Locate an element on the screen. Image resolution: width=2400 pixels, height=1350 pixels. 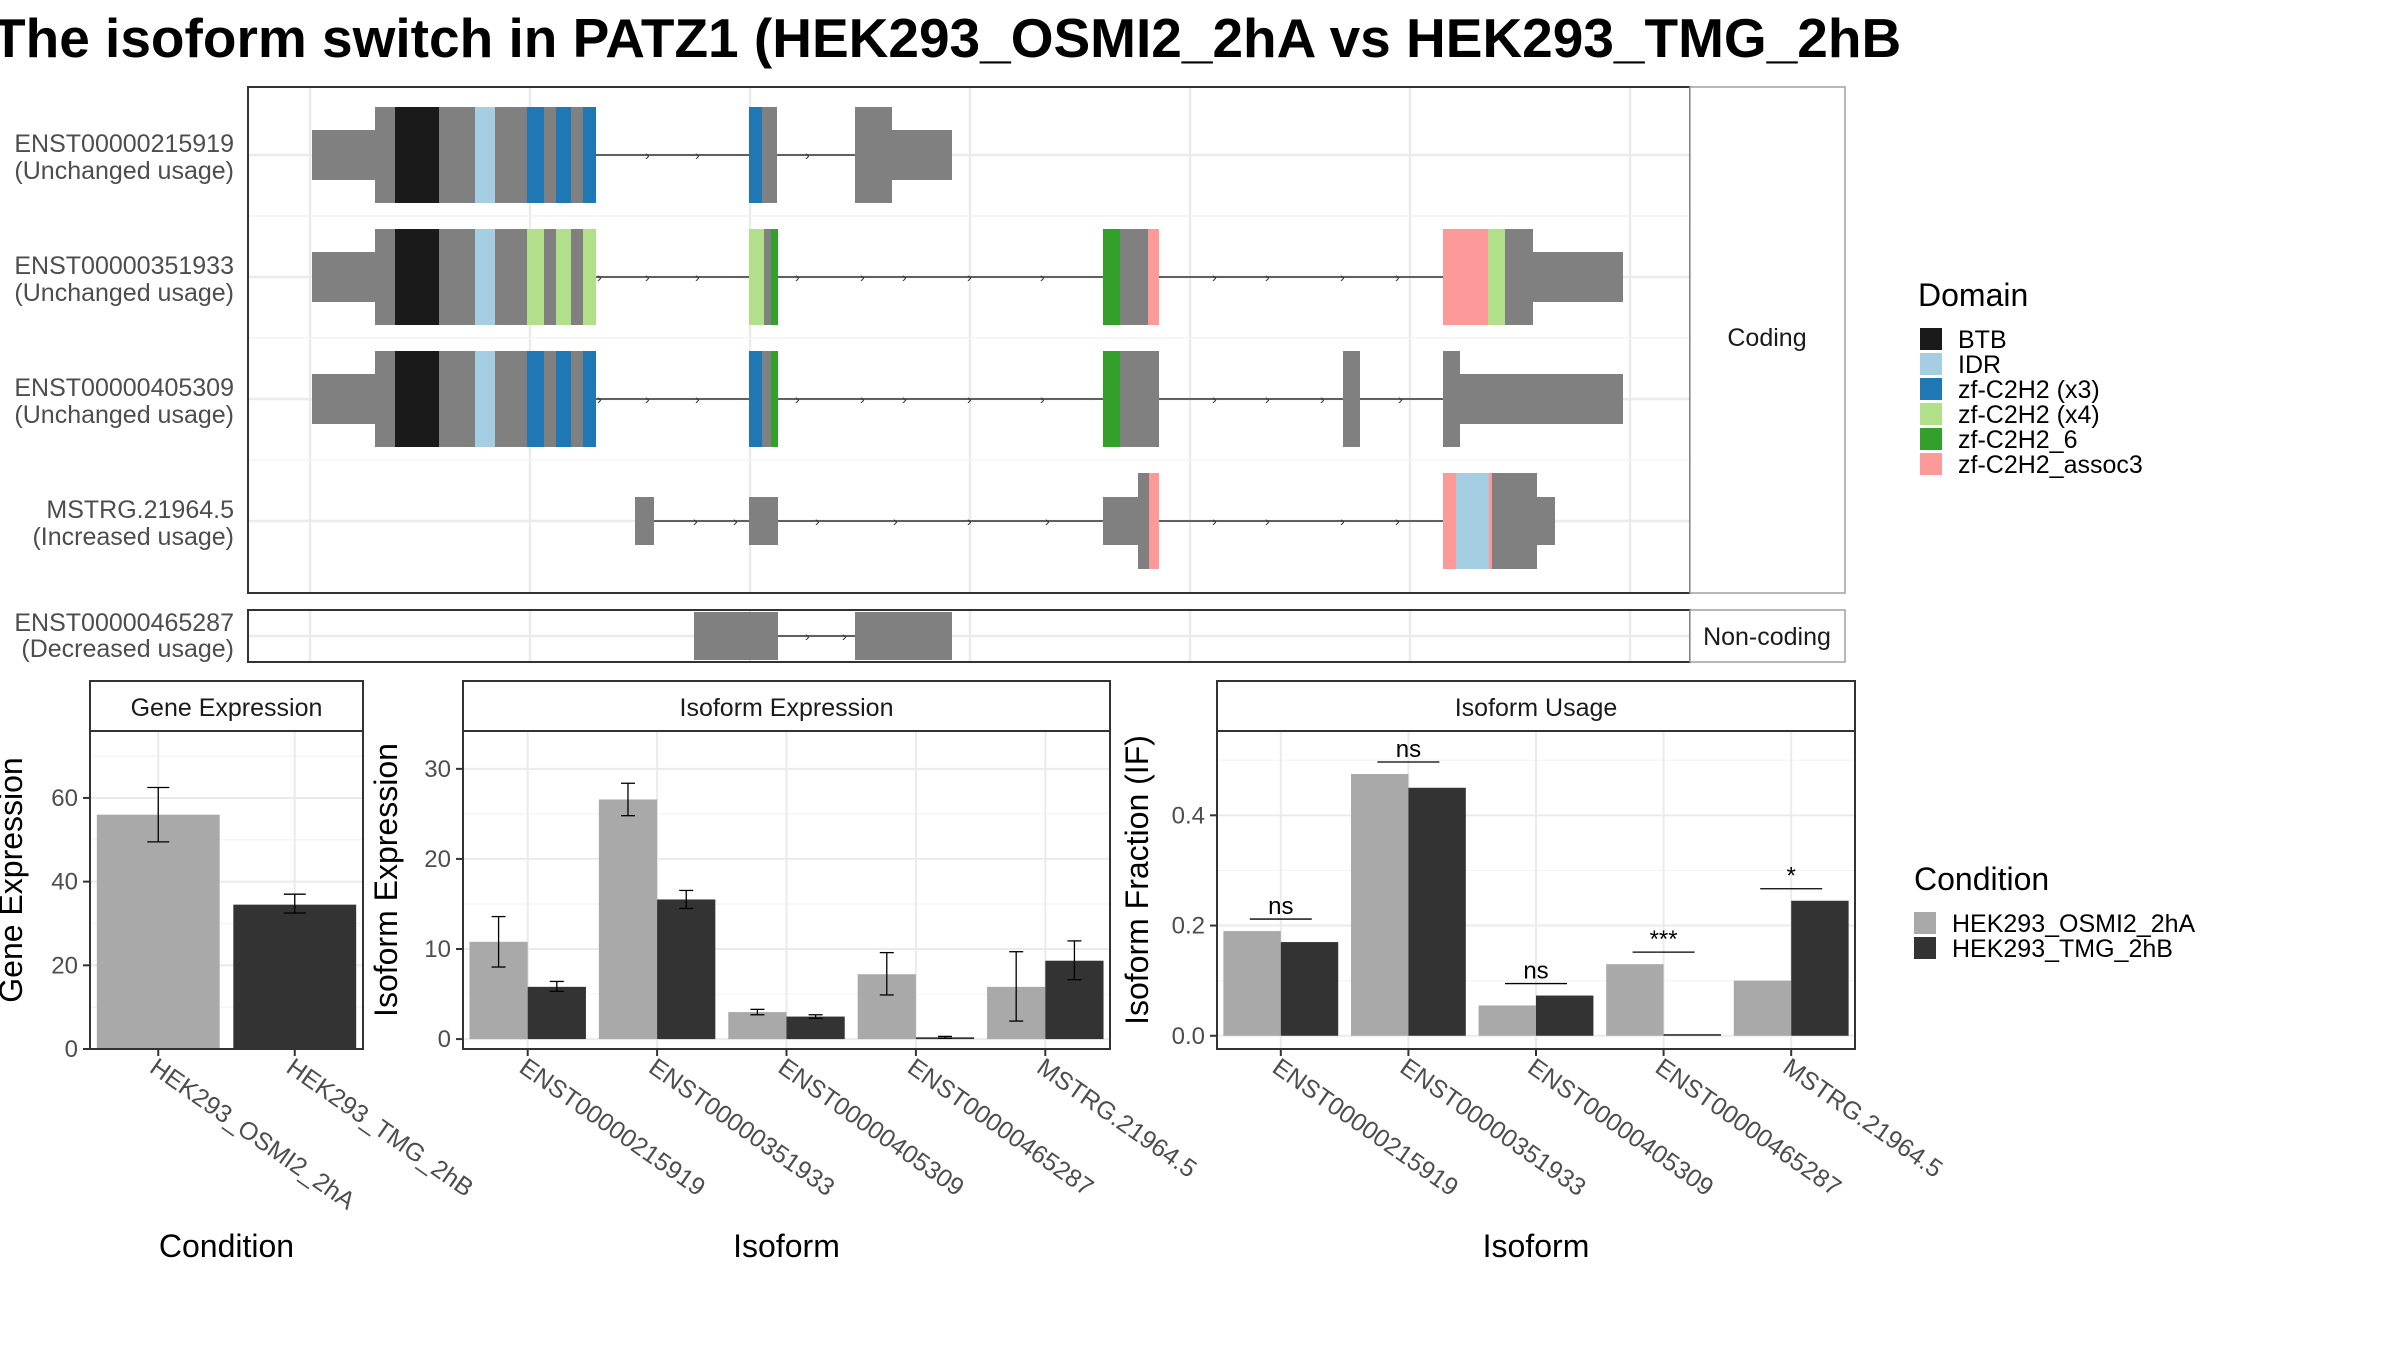
noncoding-row-labels: ENST00000465287 (Decreased usage) is located at coordinates (124, 636).